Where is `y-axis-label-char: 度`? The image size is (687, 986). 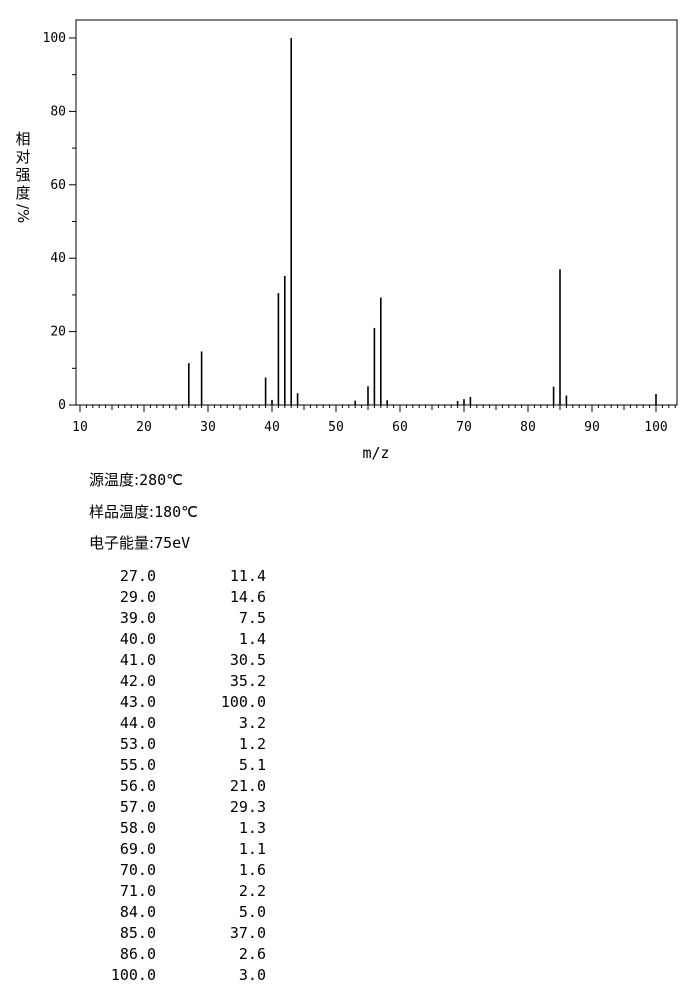
y-axis-label-char: 度 is located at coordinates (23, 193).